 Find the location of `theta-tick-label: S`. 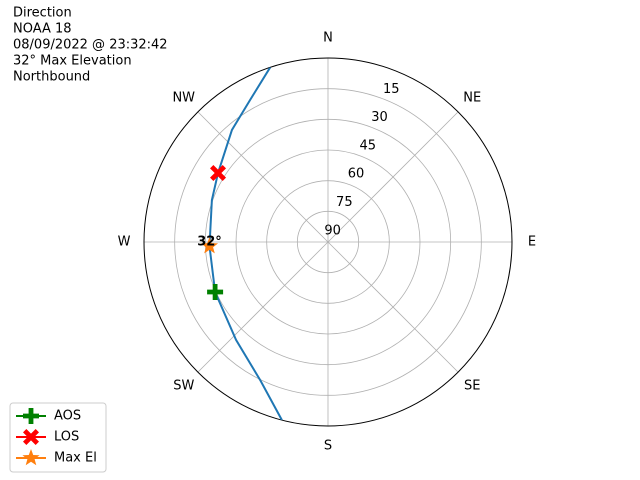

theta-tick-label: S is located at coordinates (328, 446).